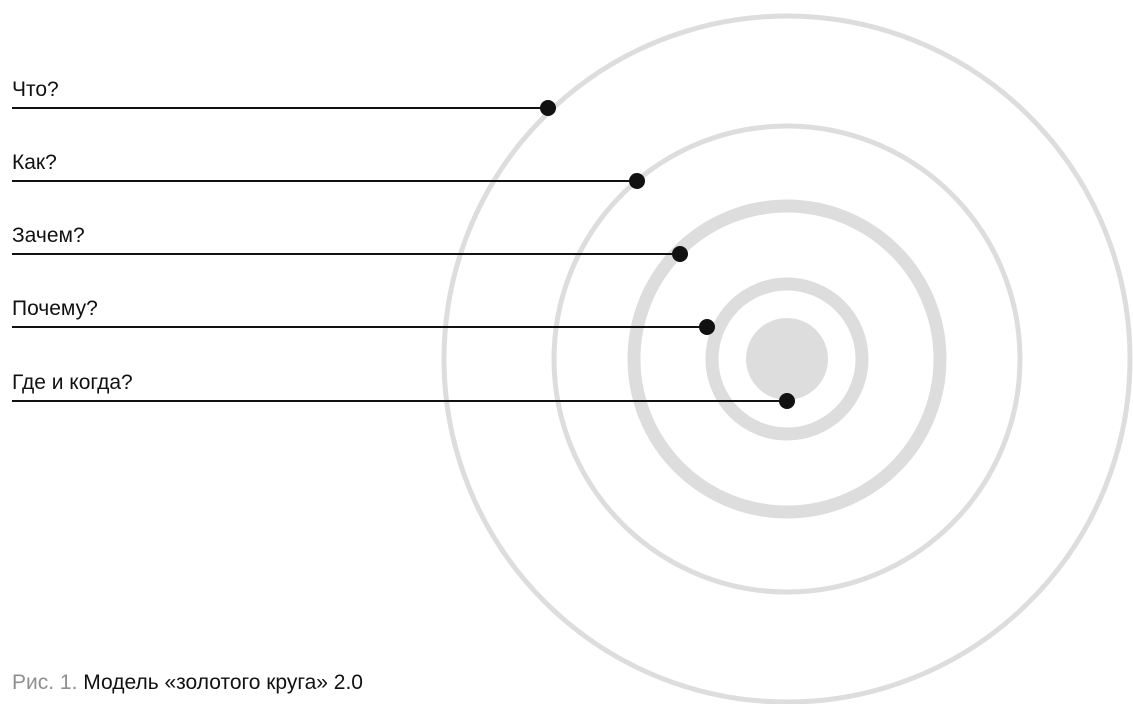 This screenshot has height=704, width=1133. What do you see at coordinates (350, 254) in the screenshot?
I see `row-what-for` at bounding box center [350, 254].